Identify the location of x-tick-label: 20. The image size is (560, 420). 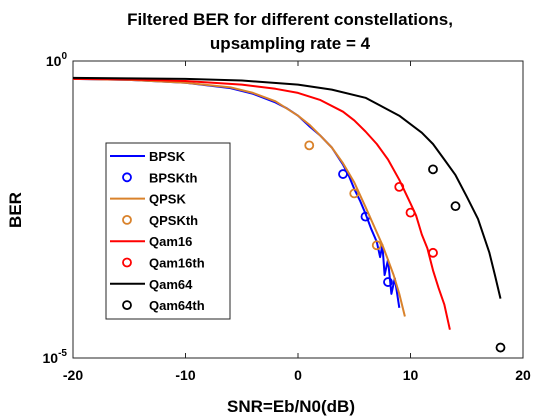
(523, 375).